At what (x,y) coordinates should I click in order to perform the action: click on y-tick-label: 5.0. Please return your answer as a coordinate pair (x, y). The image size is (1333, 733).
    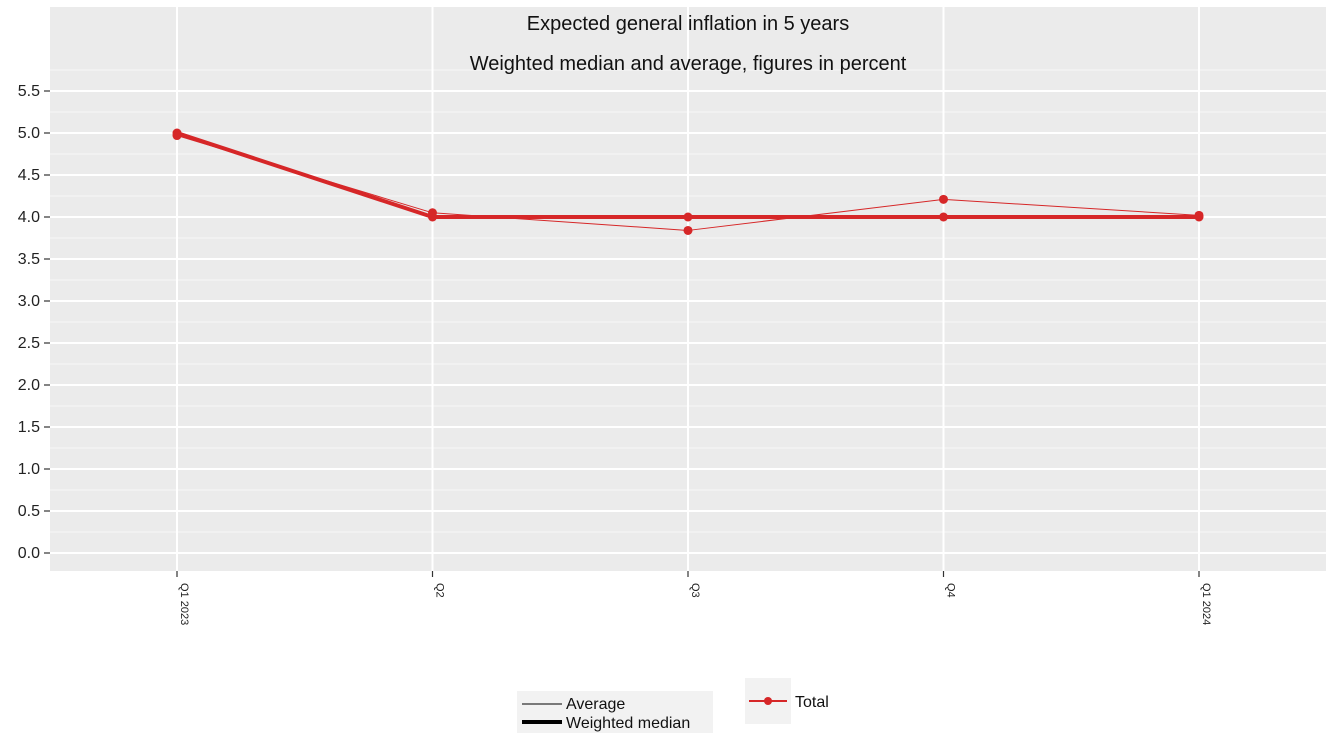
    Looking at the image, I should click on (29, 133).